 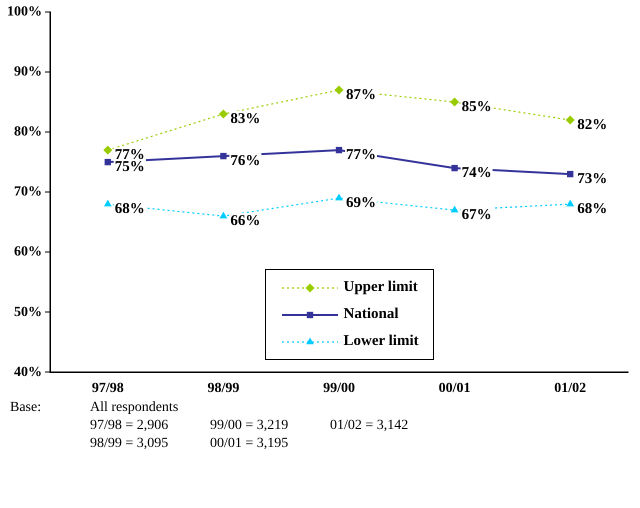 What do you see at coordinates (454, 388) in the screenshot?
I see `x-tick-label: 00/01` at bounding box center [454, 388].